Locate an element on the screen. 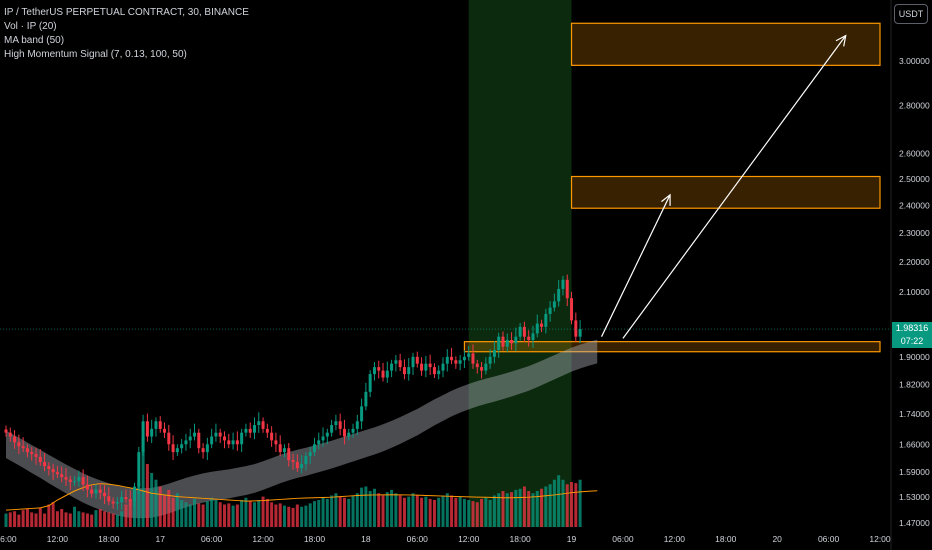  time-tick-label: 17 is located at coordinates (161, 539).